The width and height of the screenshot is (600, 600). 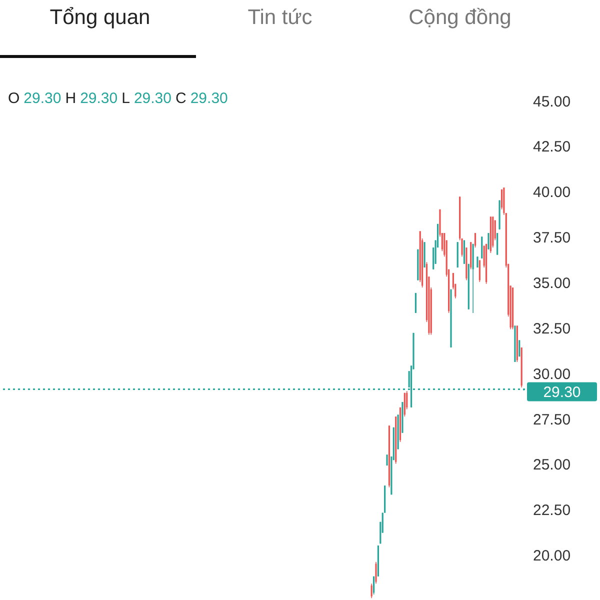 I want to click on ref-line-label: 29.30, so click(x=562, y=393).